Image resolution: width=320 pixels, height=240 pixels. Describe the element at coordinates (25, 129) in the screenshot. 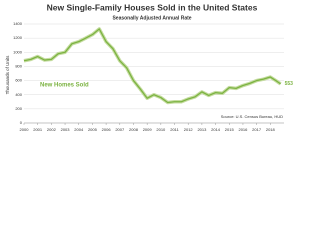

I see `x-tick-label: 2000` at that location.